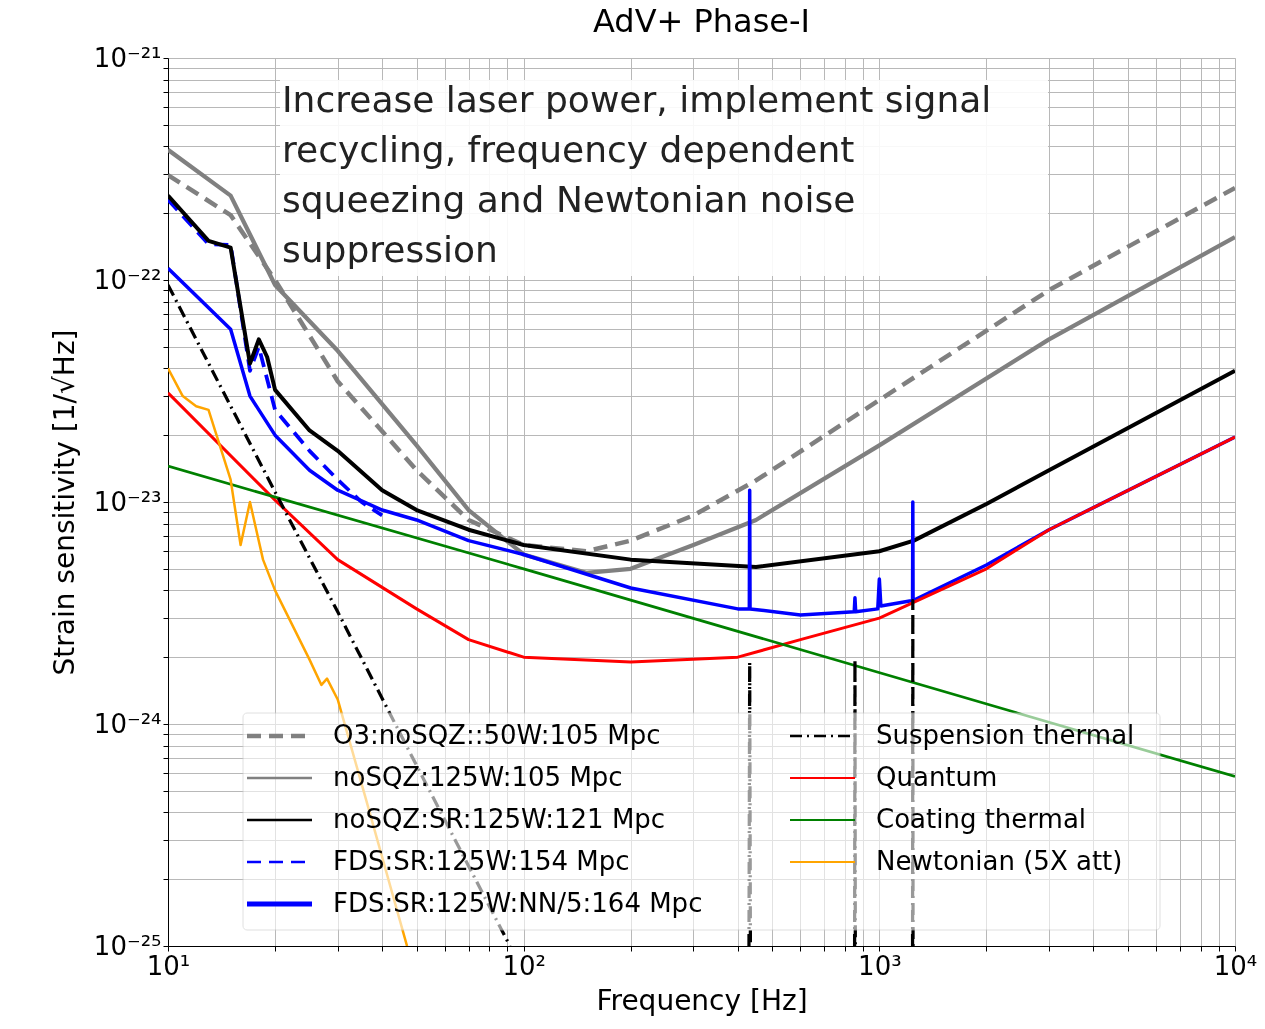 The height and width of the screenshot is (1029, 1265). What do you see at coordinates (1235, 965) in the screenshot?
I see `x-tick-label: 10⁴` at bounding box center [1235, 965].